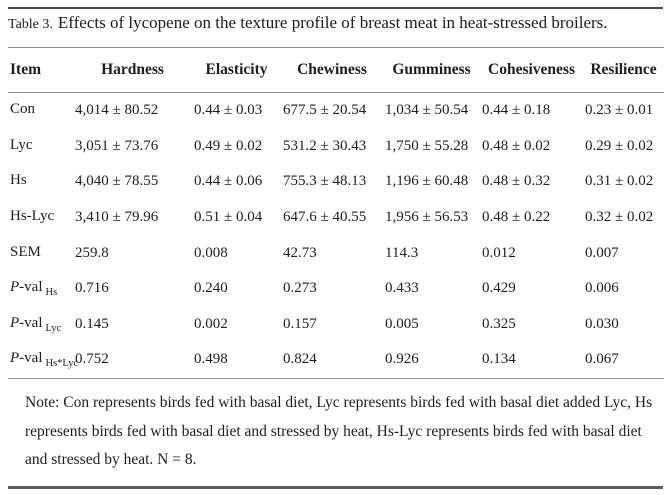  I want to click on row-label-sub: Hs*Lyc, so click(62, 364).